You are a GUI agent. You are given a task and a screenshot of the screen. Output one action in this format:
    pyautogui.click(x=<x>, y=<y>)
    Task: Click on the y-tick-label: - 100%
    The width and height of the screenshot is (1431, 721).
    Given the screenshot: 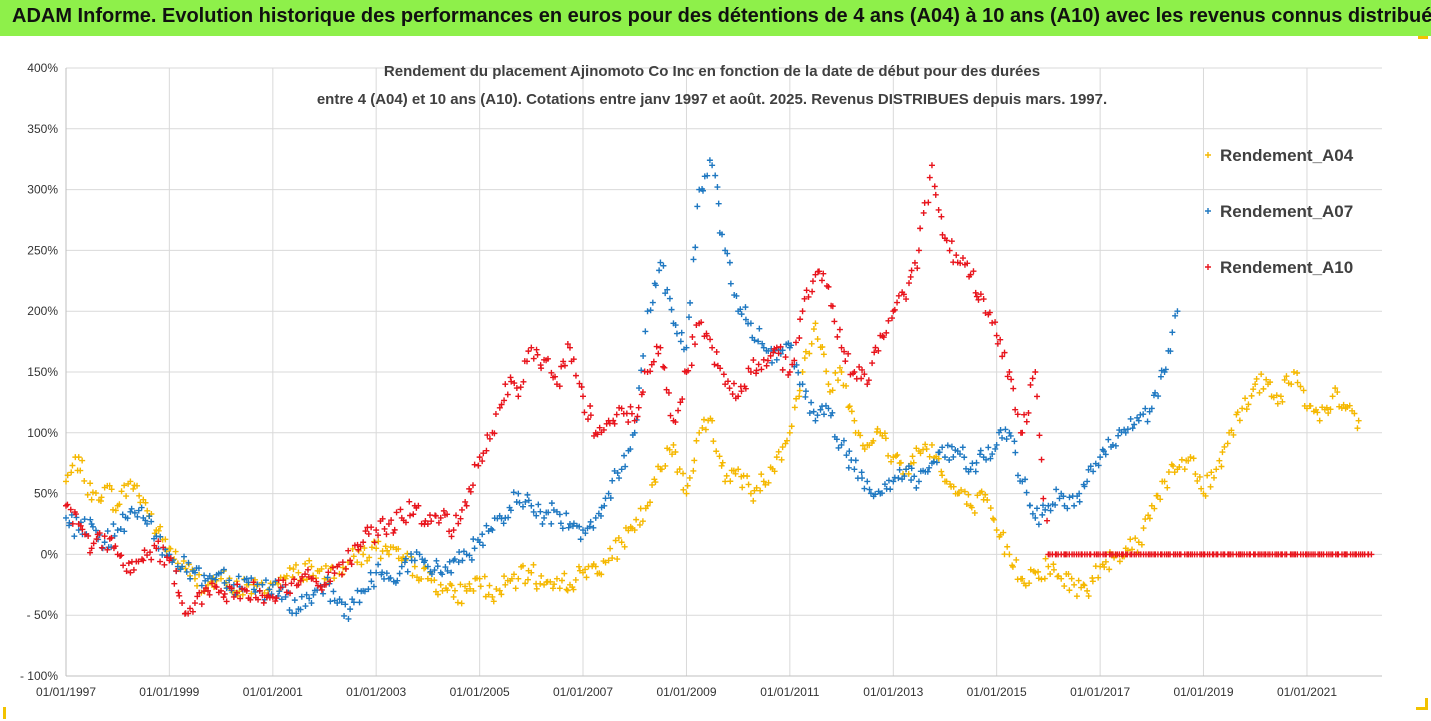 What is the action you would take?
    pyautogui.click(x=39, y=676)
    